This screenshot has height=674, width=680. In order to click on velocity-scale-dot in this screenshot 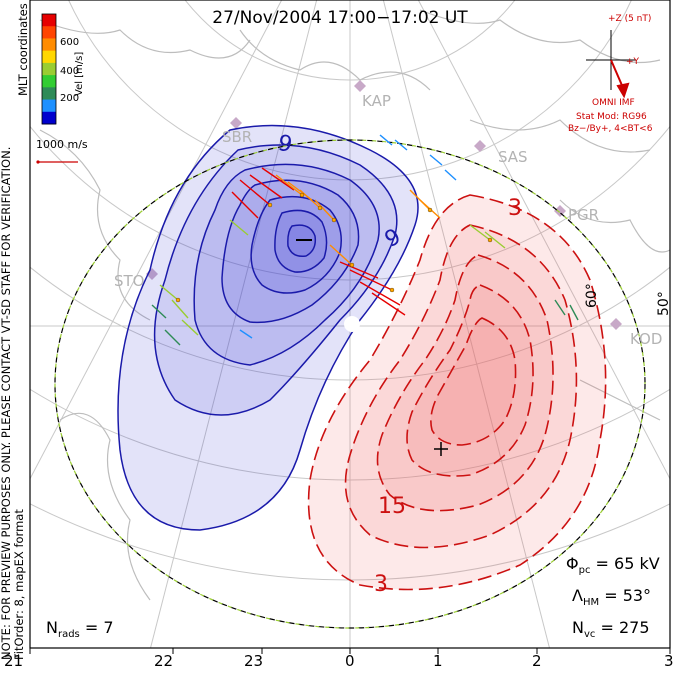, I will do `click(38, 162)`.